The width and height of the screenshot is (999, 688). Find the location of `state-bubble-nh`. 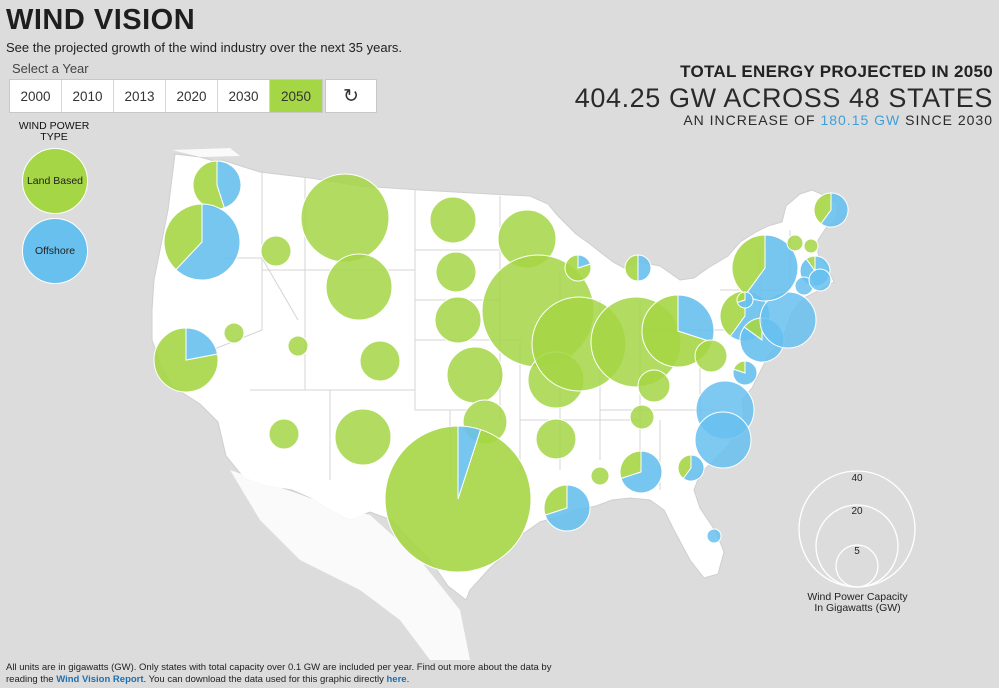

state-bubble-nh is located at coordinates (811, 246).